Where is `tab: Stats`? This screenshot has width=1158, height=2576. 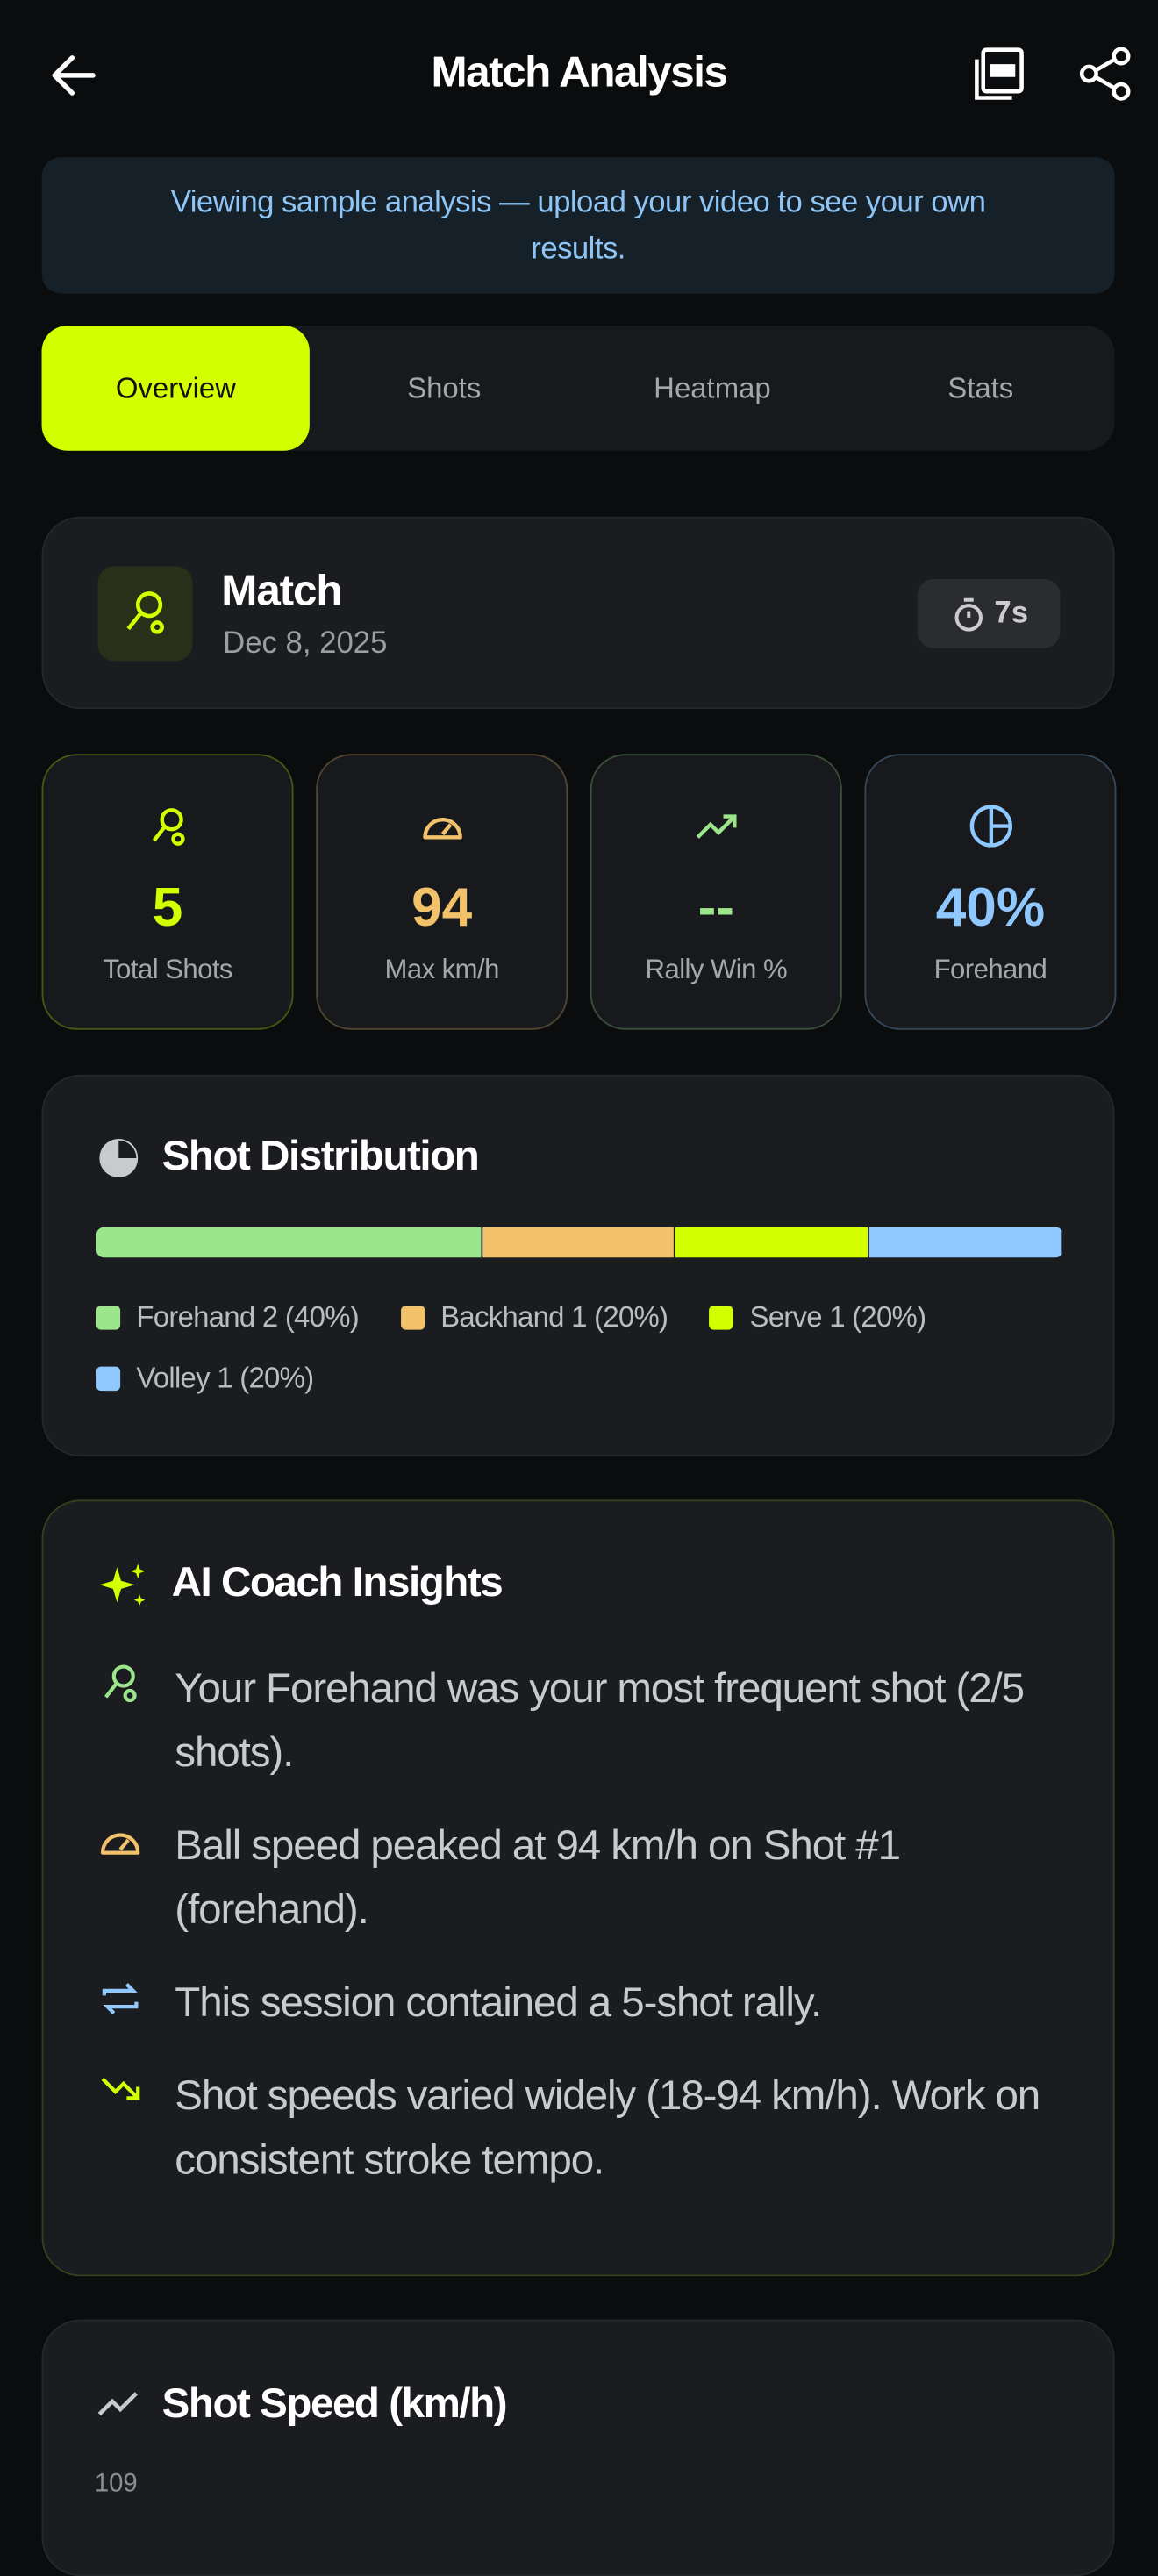 tab: Stats is located at coordinates (980, 387).